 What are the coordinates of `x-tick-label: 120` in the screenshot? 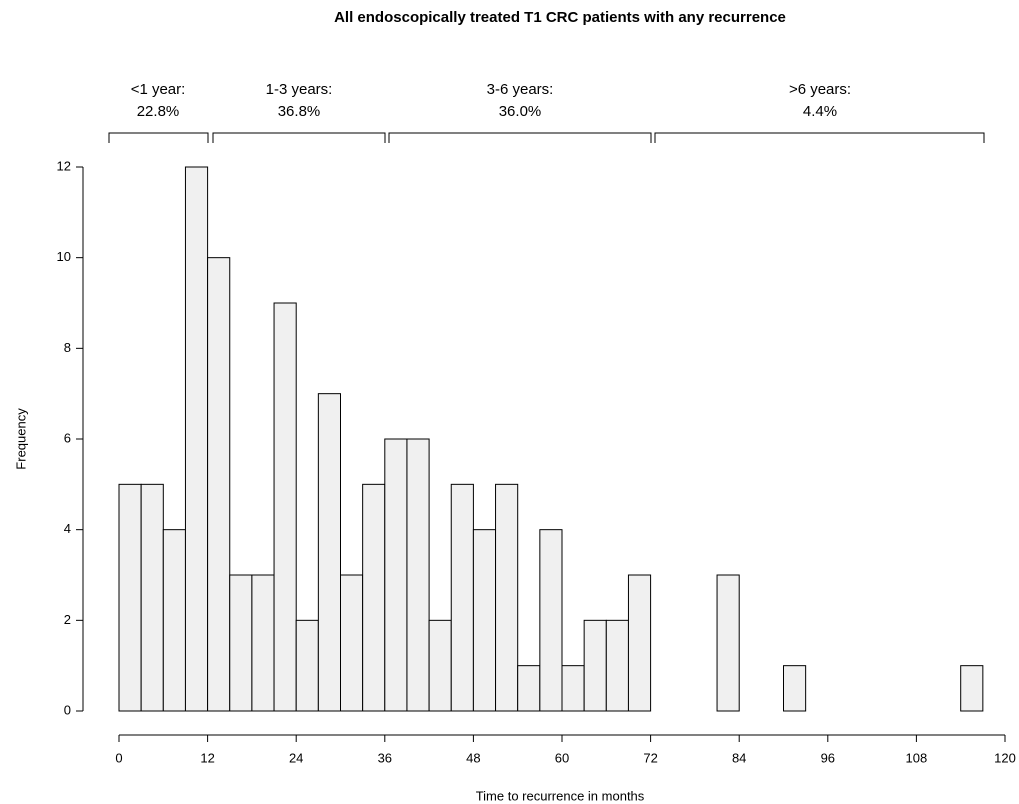 It's located at (1005, 757).